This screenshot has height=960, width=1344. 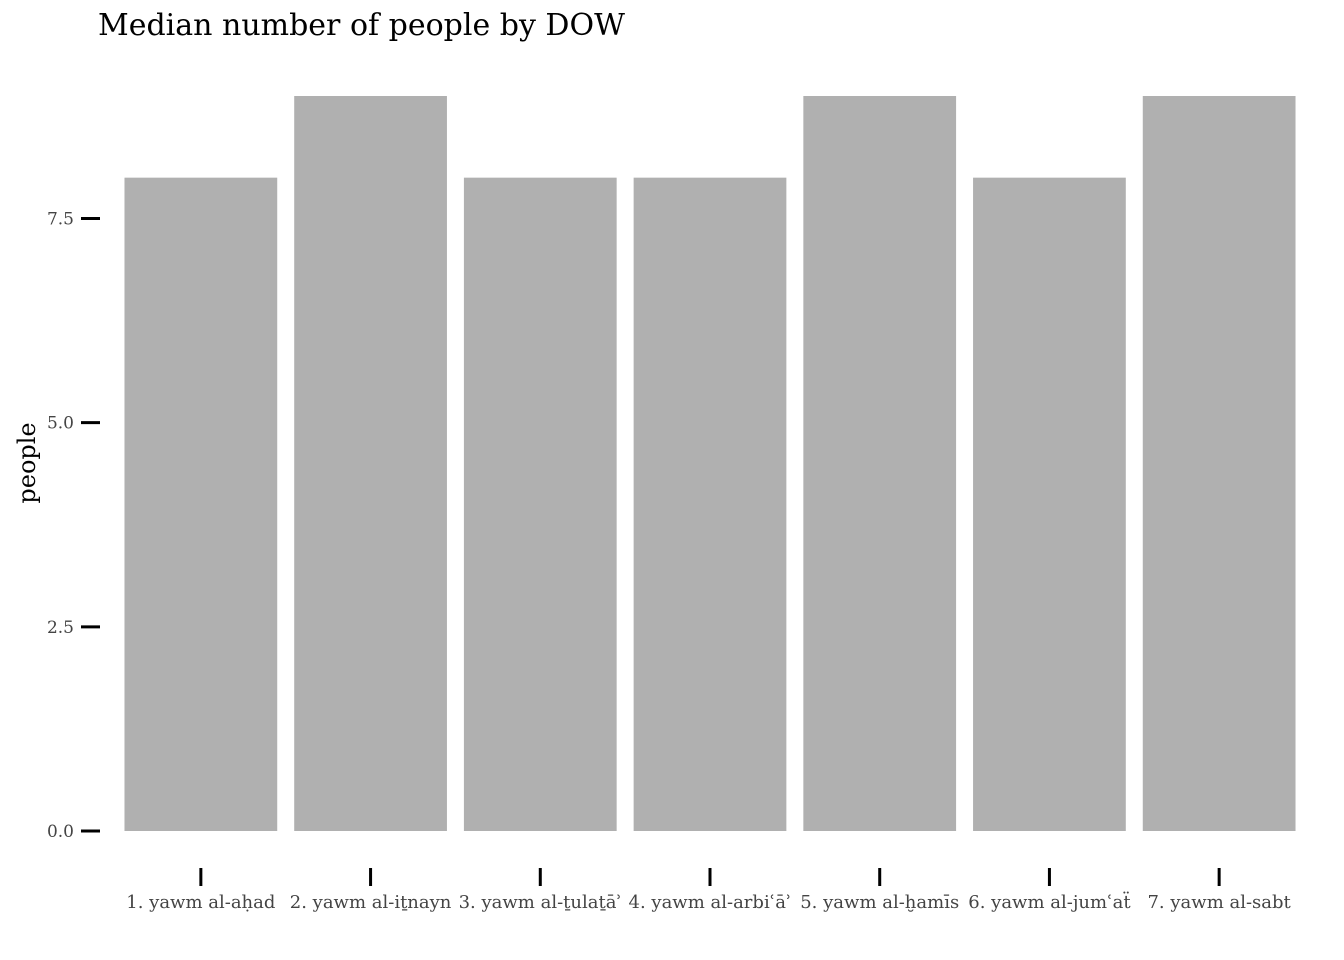 I want to click on y-axis-title: people, so click(x=27, y=462).